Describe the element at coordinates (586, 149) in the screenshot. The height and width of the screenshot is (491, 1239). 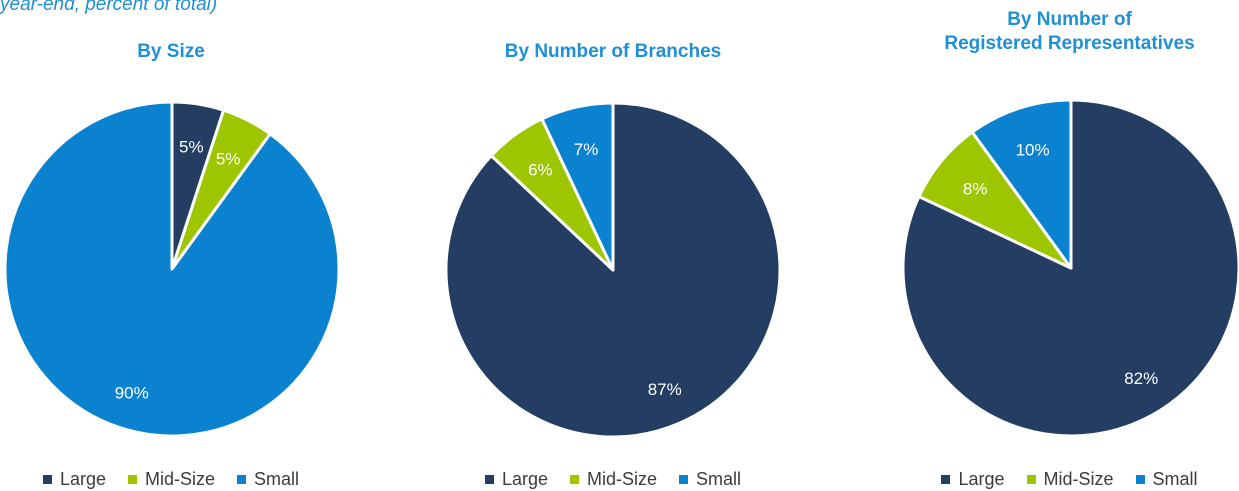
I see `pie-label-small: 7%` at that location.